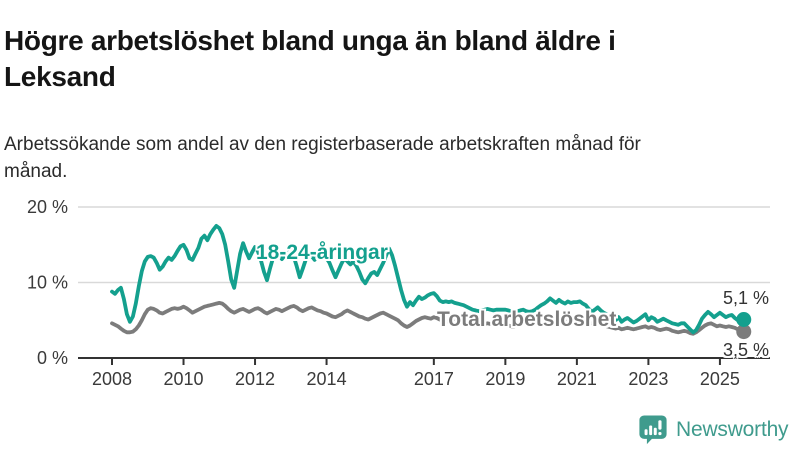  I want to click on x-axis-tick-label: 2025, so click(720, 379).